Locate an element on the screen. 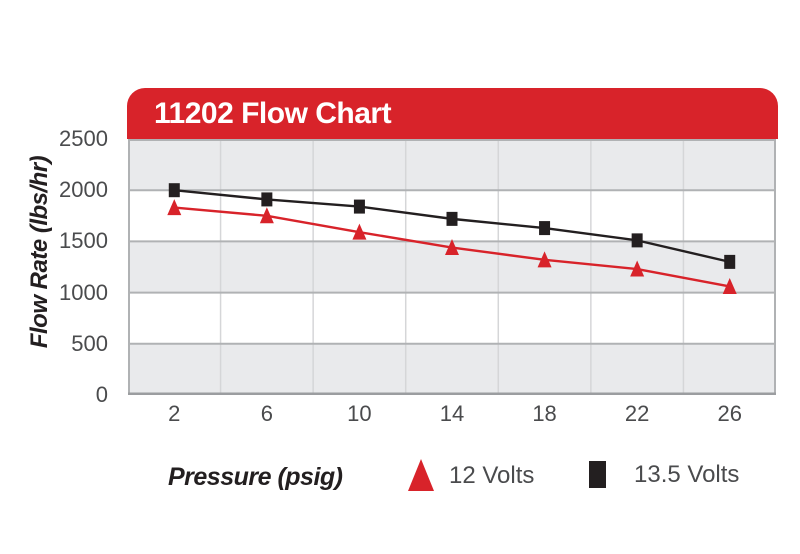 Image resolution: width=800 pixels, height=554 pixels. x-tick-label: 14 is located at coordinates (452, 413).